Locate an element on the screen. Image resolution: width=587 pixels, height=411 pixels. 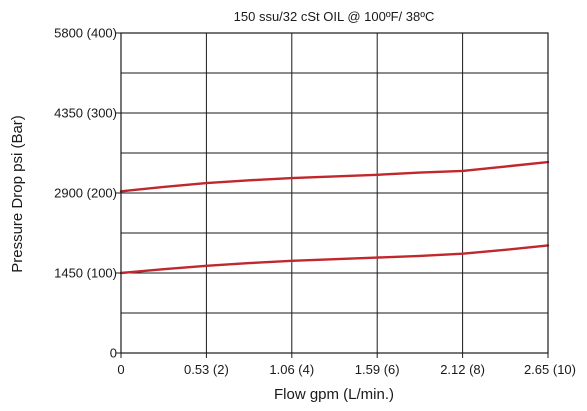
x-axis-label: Flow gpm (L/min.) is located at coordinates (334, 394).